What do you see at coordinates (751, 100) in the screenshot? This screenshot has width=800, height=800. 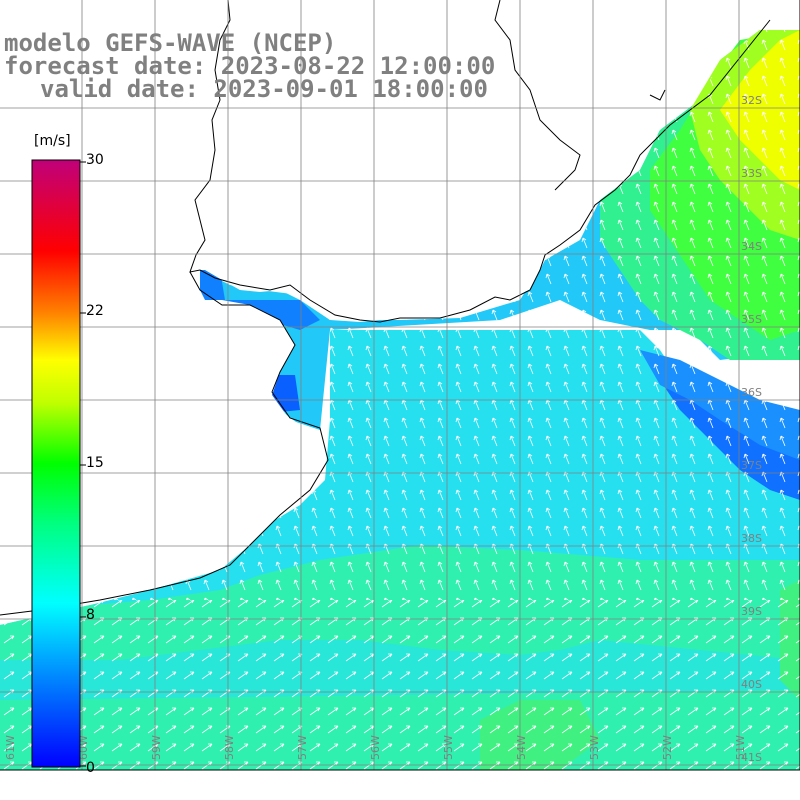 I see `lat-label: 32S` at bounding box center [751, 100].